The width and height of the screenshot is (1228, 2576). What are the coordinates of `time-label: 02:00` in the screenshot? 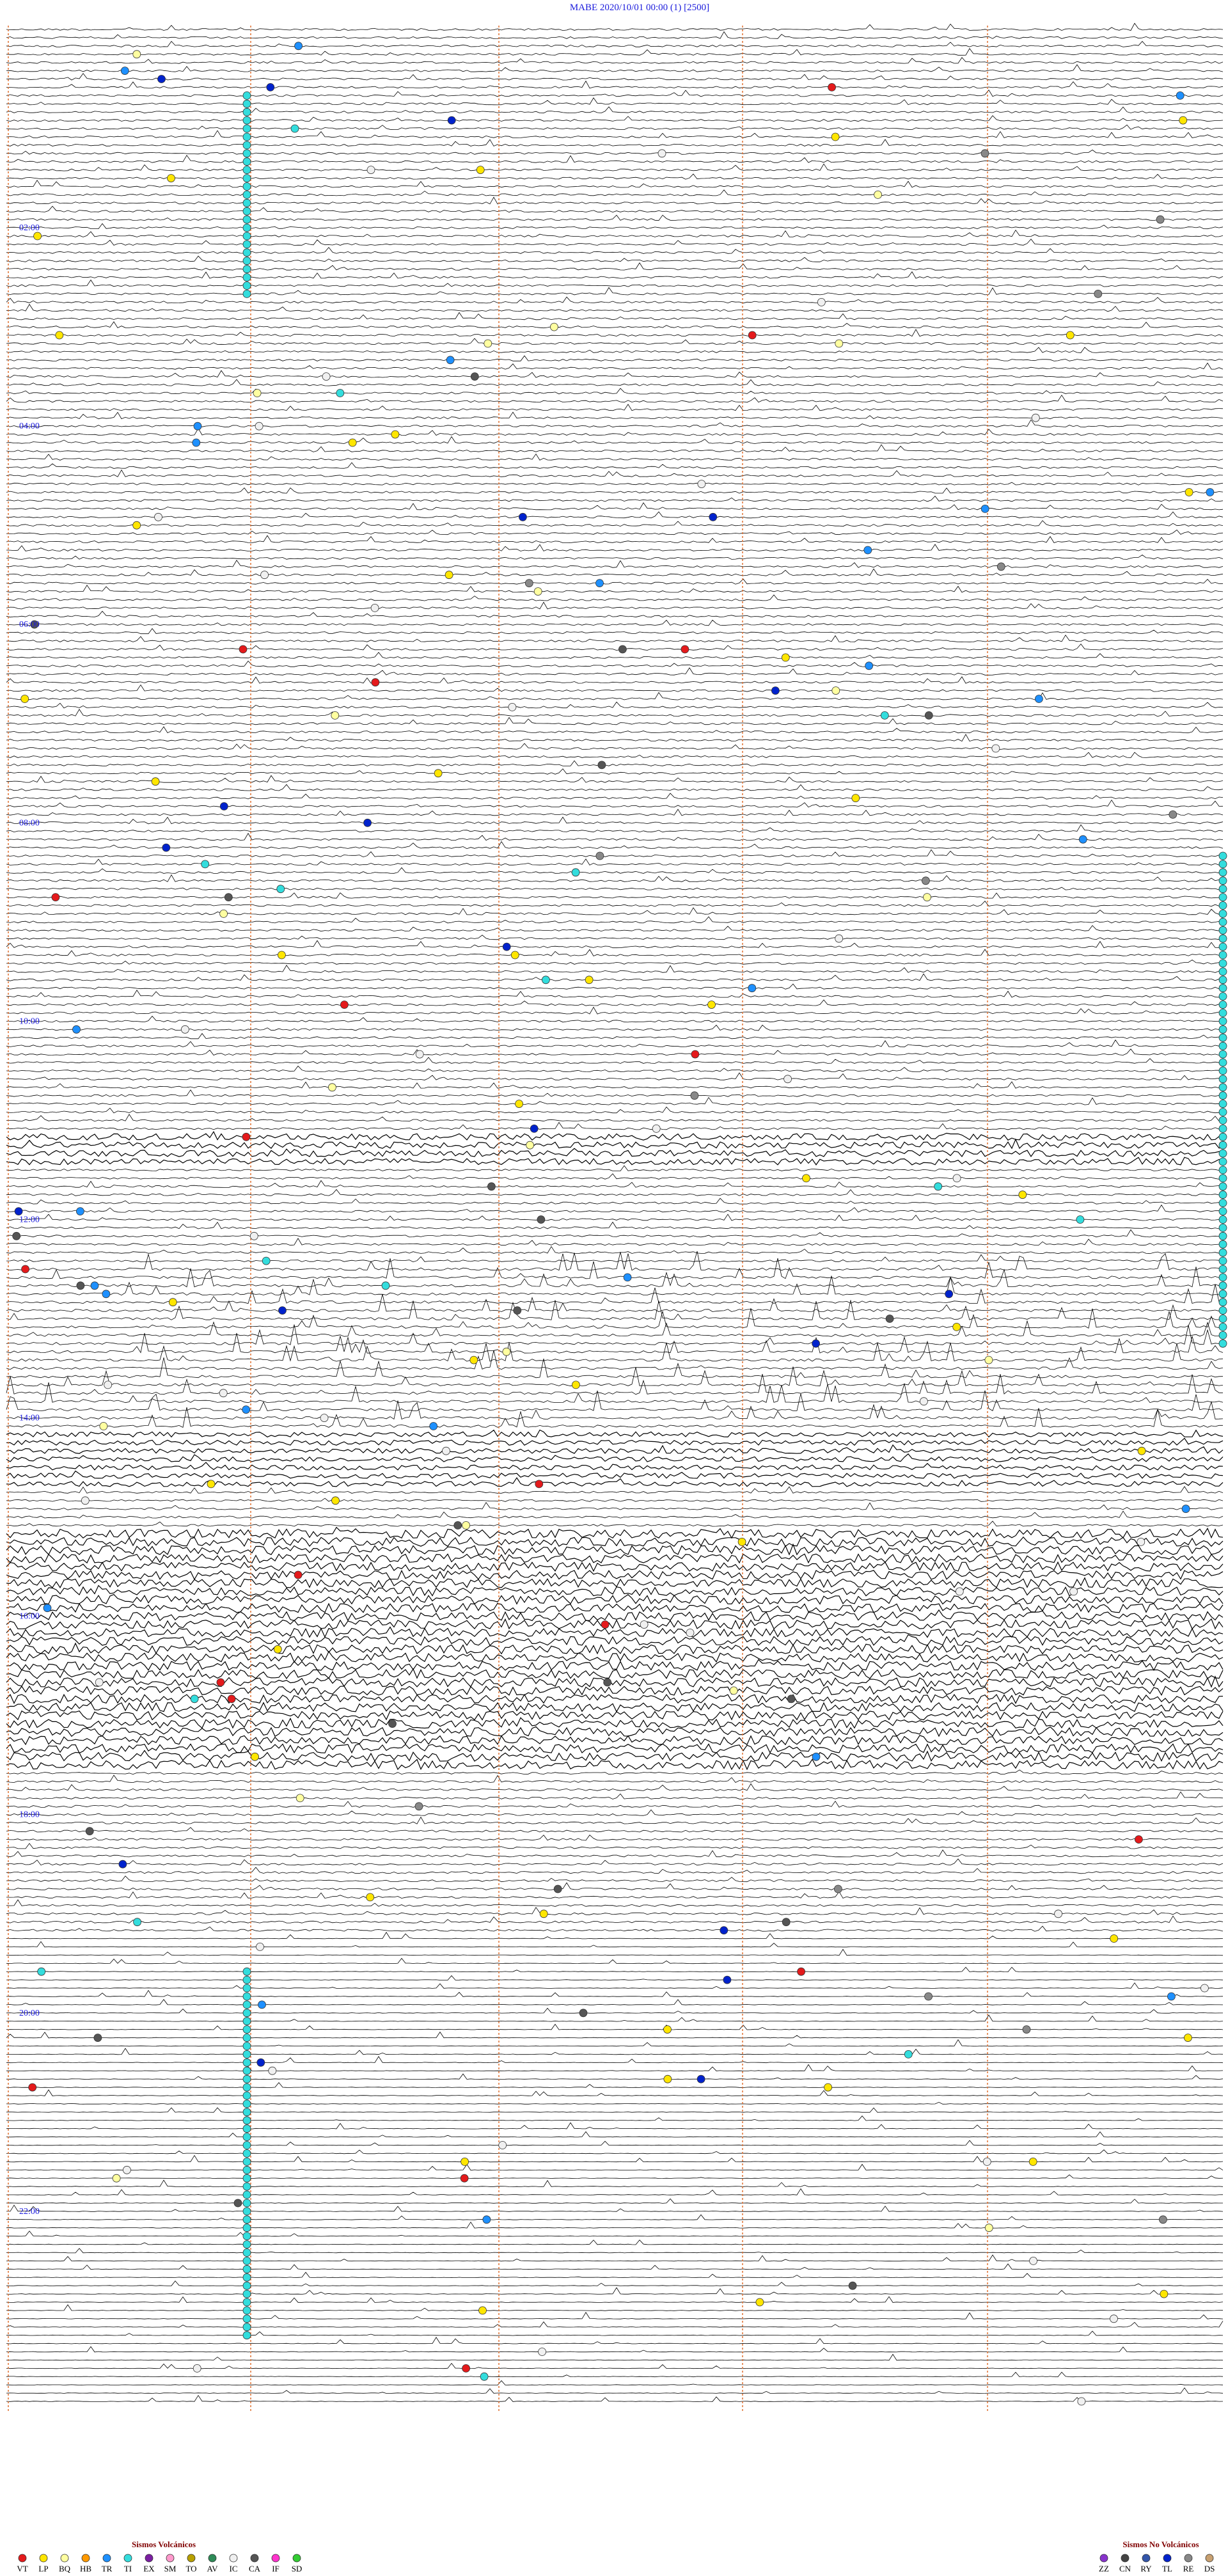 It's located at (29, 228).